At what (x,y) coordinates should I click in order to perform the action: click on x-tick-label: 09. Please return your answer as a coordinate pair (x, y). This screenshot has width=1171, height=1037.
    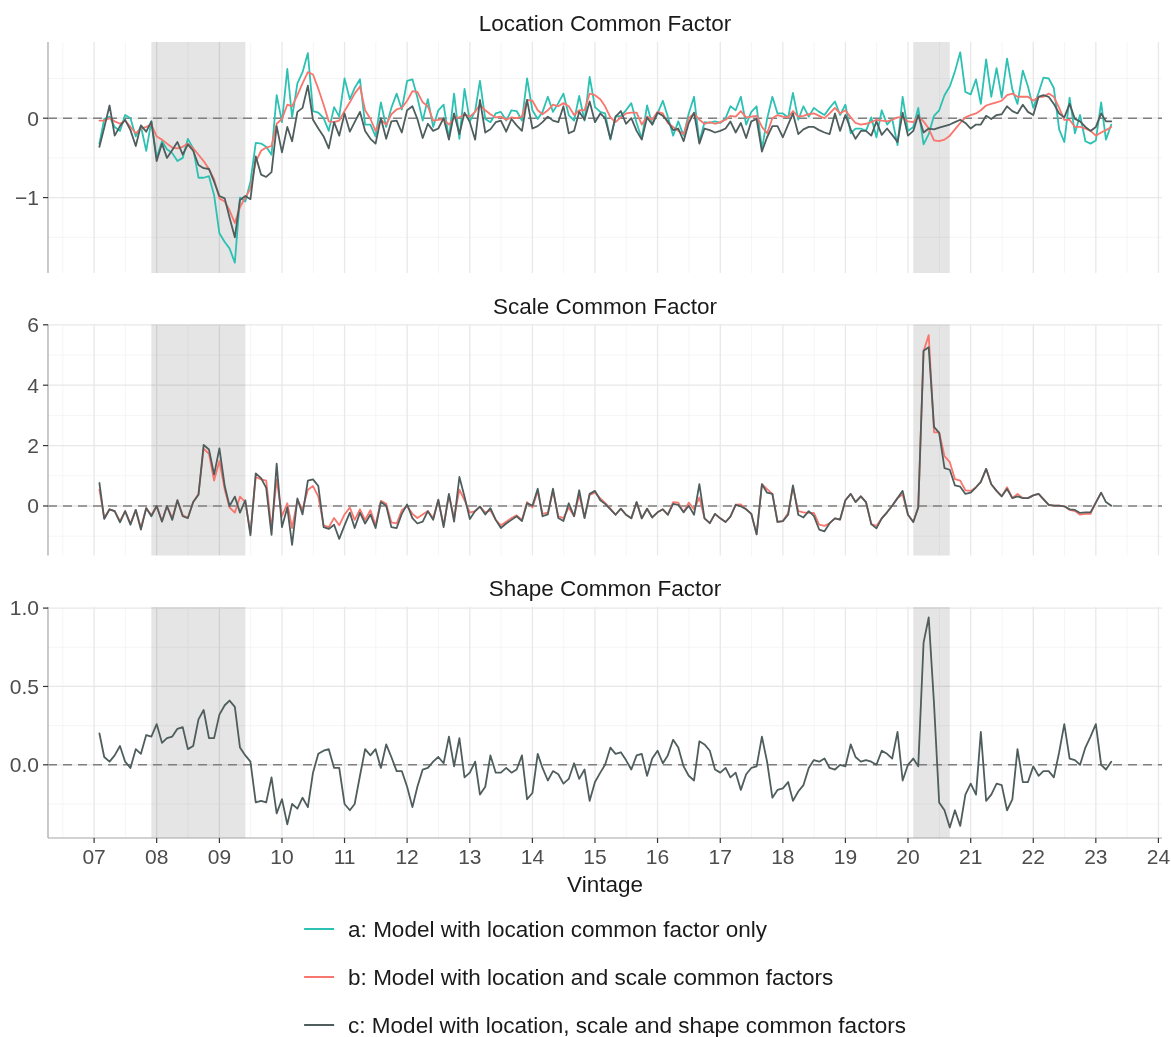
    Looking at the image, I should click on (219, 856).